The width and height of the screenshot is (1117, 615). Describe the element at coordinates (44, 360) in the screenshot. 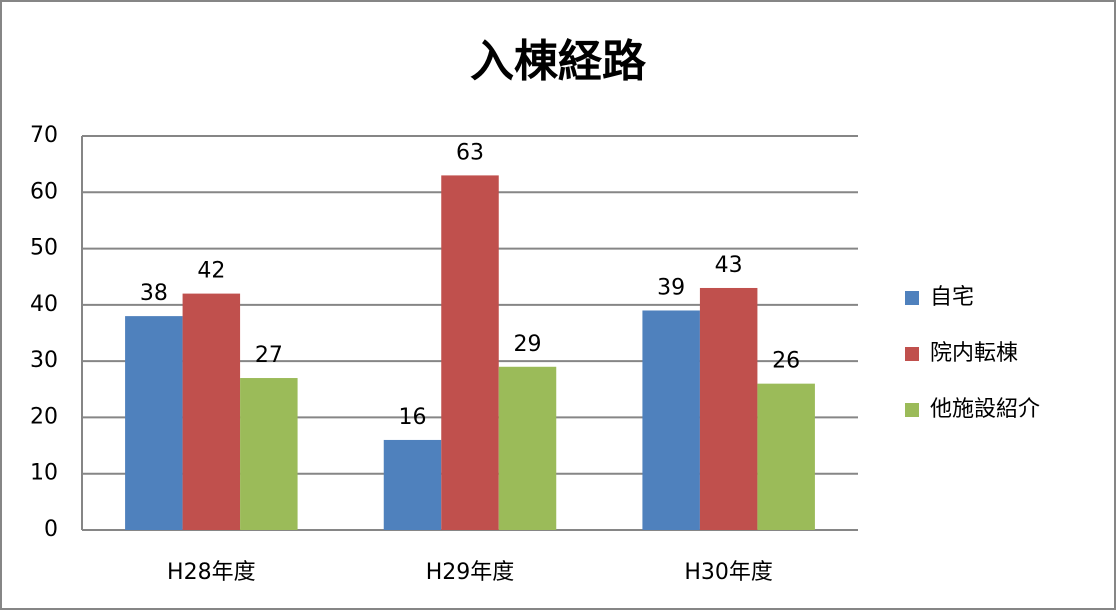

I see `y-tick-label: 30` at that location.